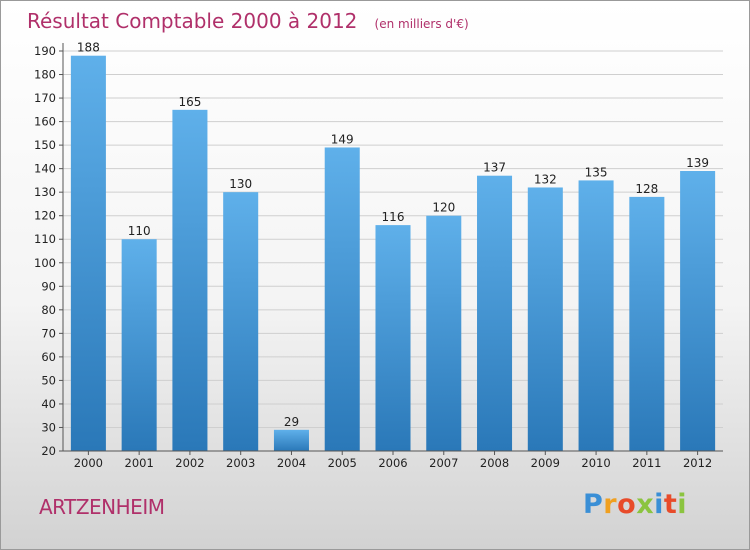 This screenshot has height=550, width=750. I want to click on x-tick-label-2010: 2010, so click(595, 463).